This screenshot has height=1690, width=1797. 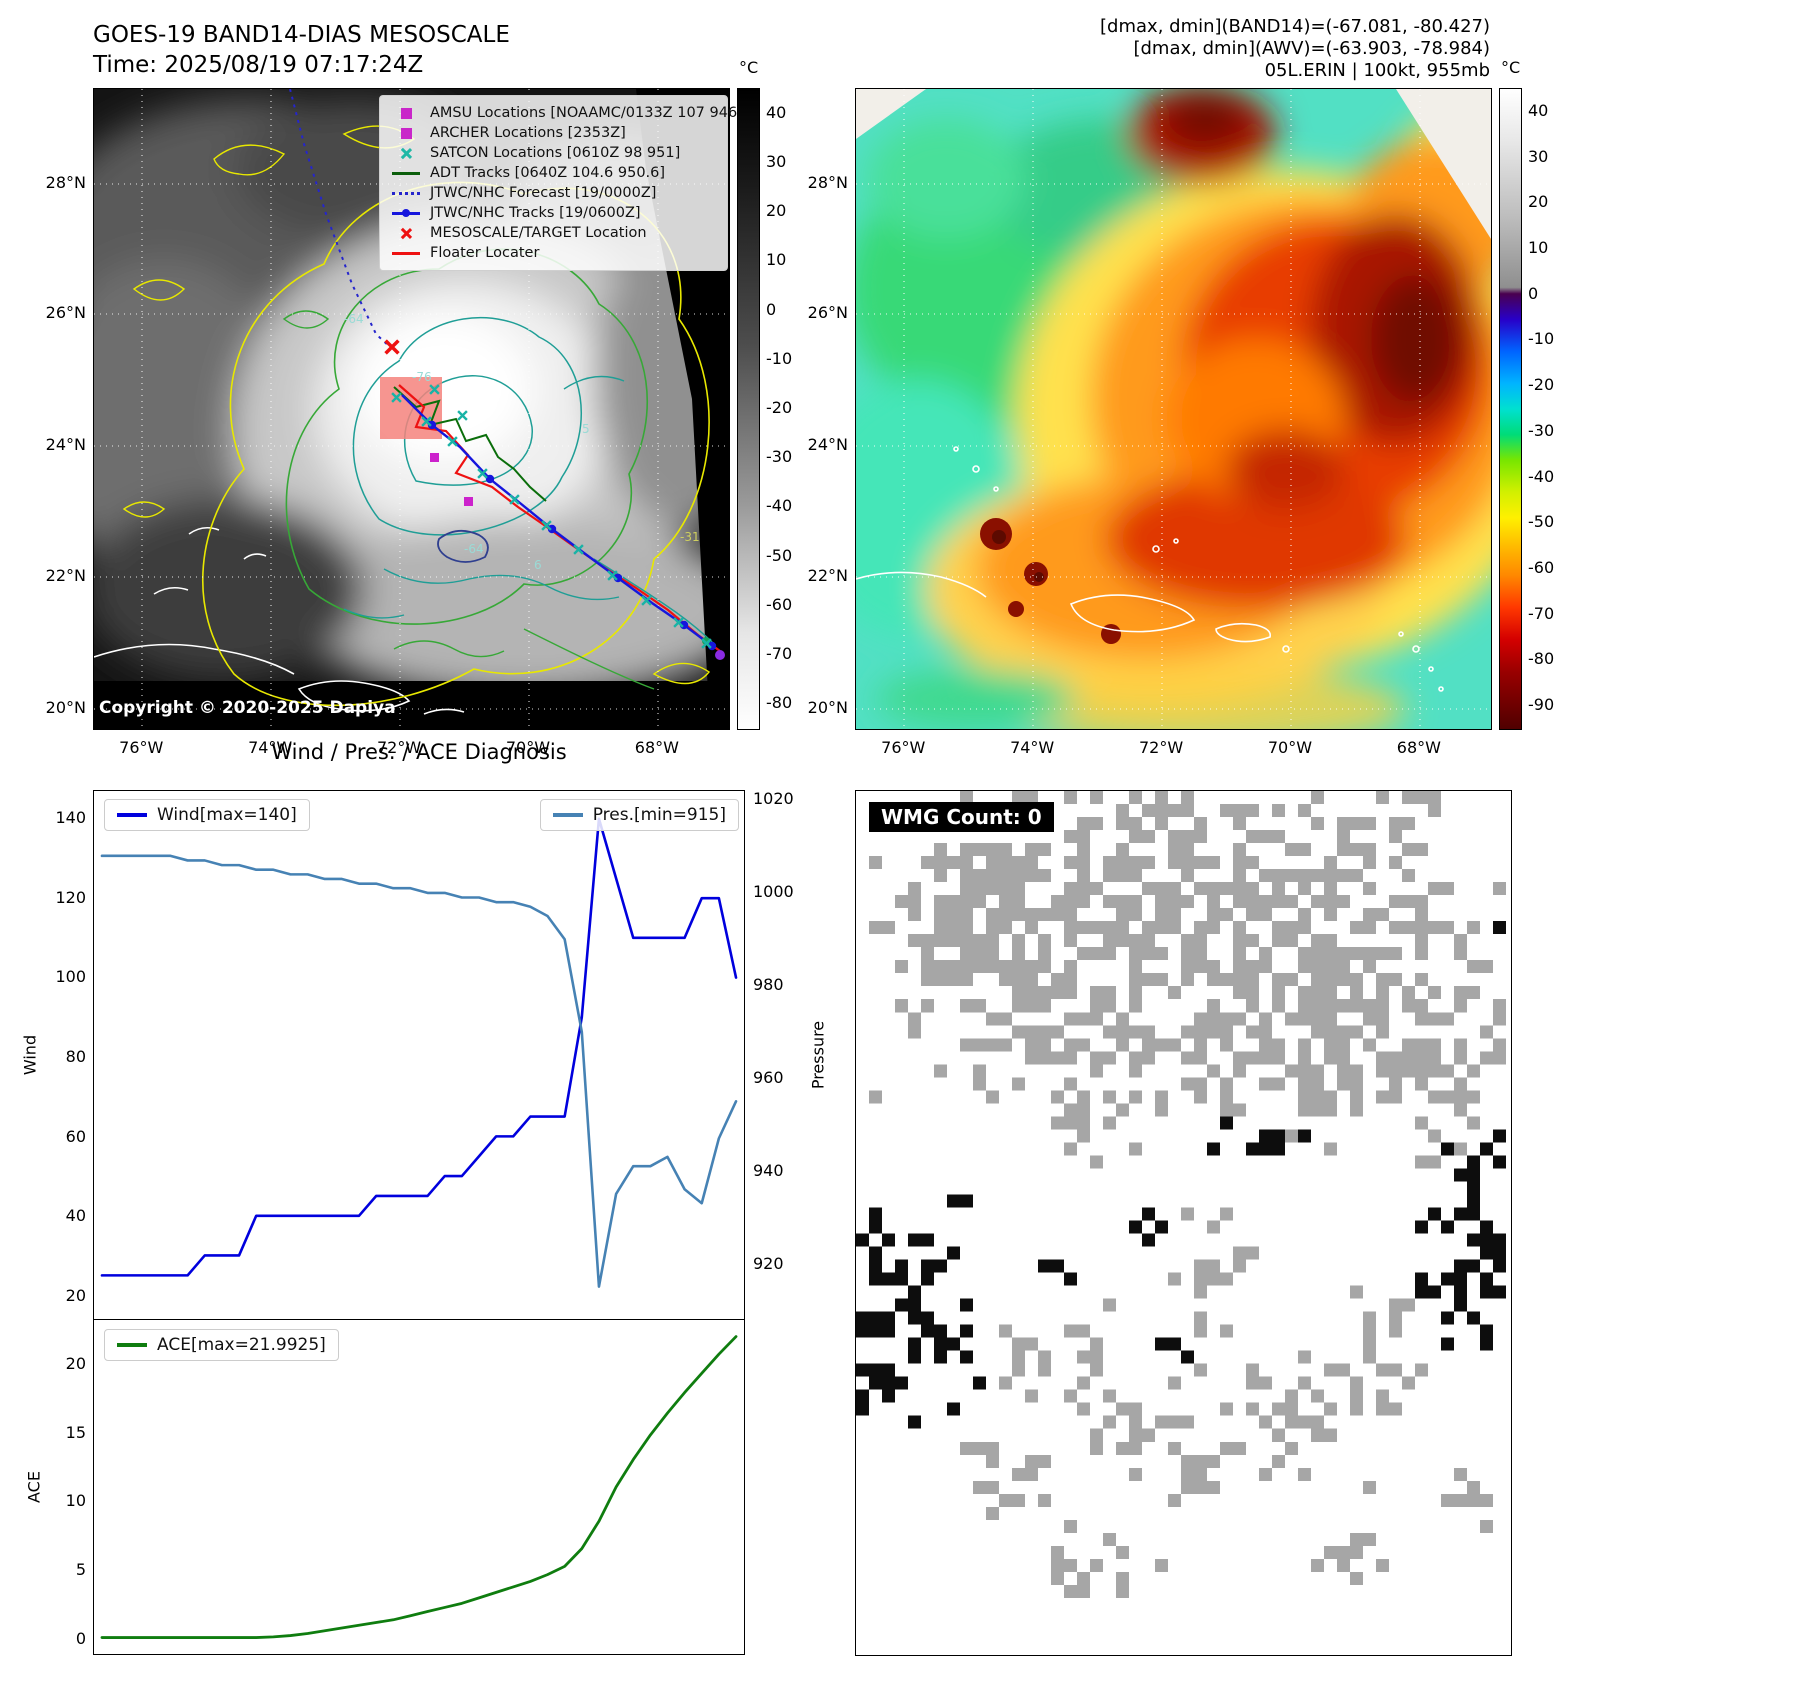 What do you see at coordinates (961, 817) in the screenshot?
I see `wmg-count-label: WMG Count: 0` at bounding box center [961, 817].